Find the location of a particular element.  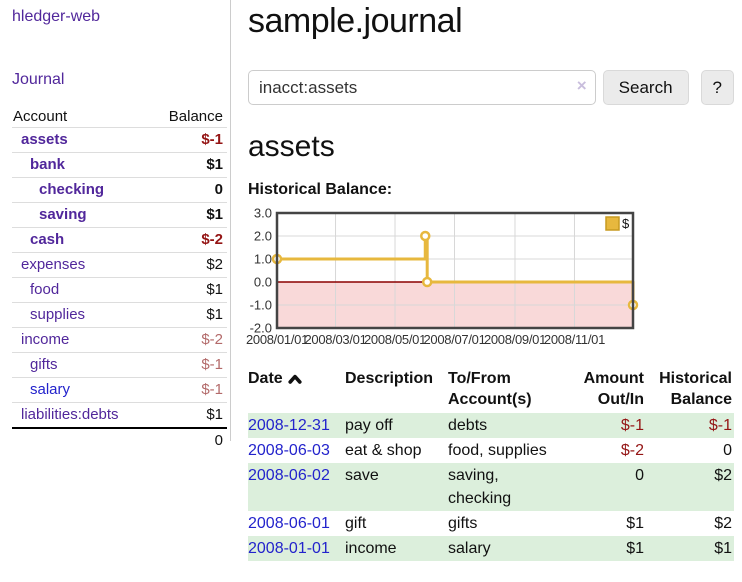

svg-text: 3.0 is located at coordinates (263, 213).